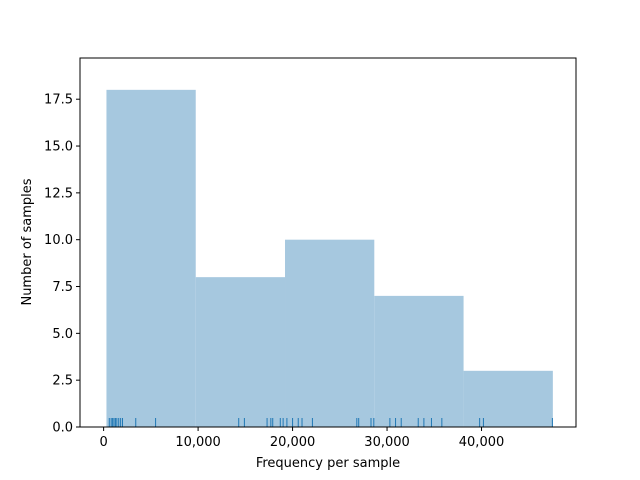 The width and height of the screenshot is (640, 480). I want to click on x-tick-label-4: 40,000, so click(482, 442).